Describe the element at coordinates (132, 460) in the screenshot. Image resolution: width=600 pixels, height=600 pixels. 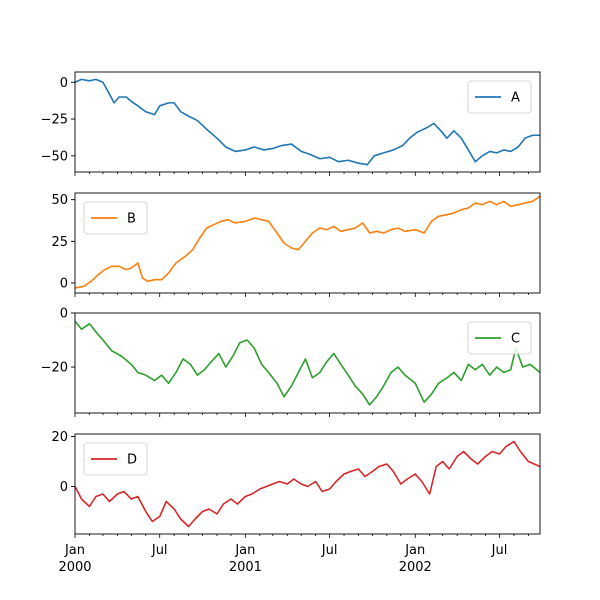
I see `legend-label-d: D` at that location.